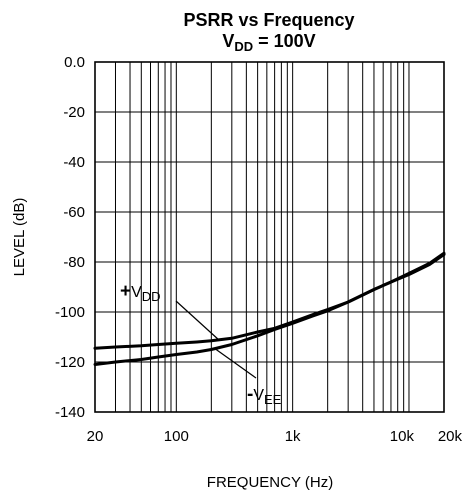 The width and height of the screenshot is (465, 495). I want to click on x-tick-label-2: 1k, so click(293, 436).